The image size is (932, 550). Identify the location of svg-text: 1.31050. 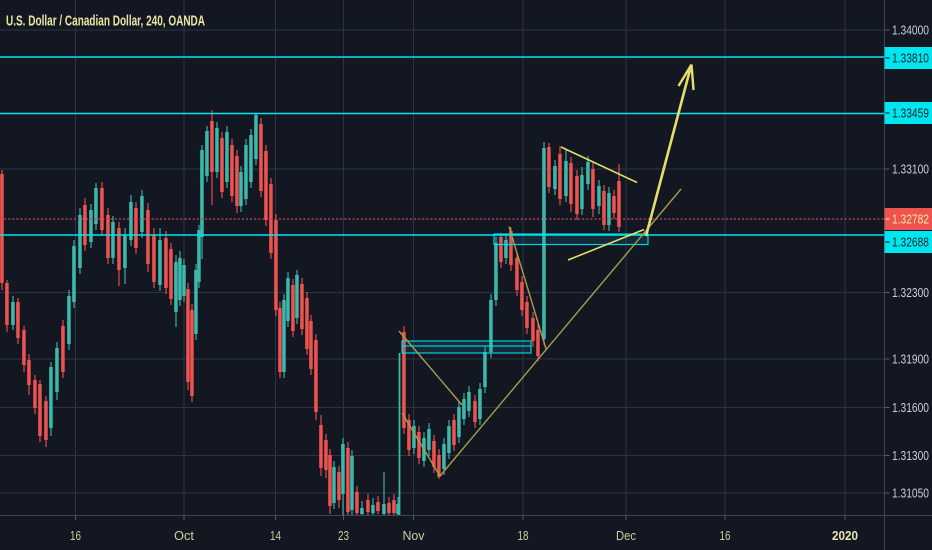
(910, 493).